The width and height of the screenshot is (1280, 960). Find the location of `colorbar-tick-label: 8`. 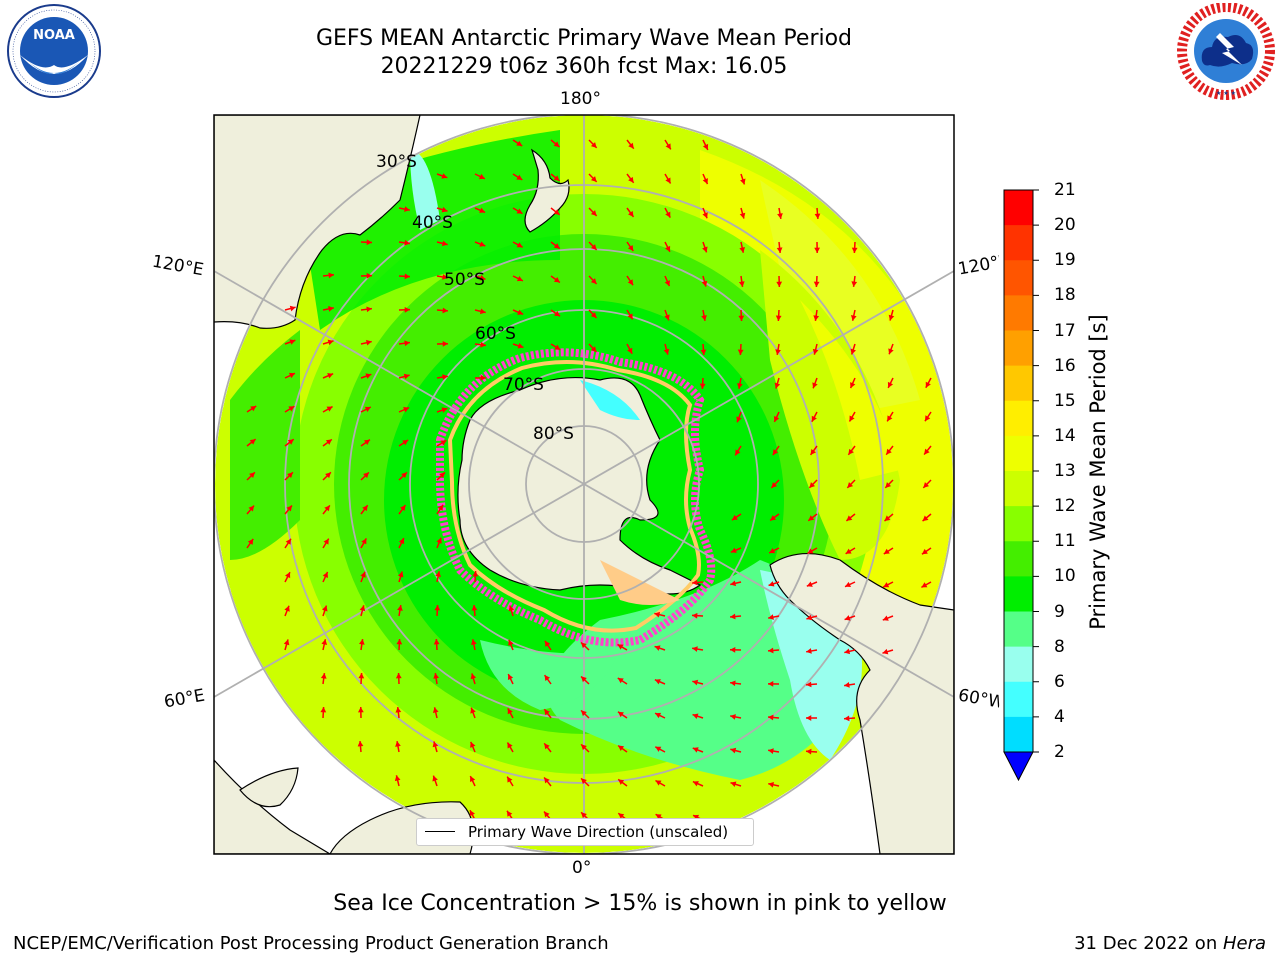

colorbar-tick-label: 8 is located at coordinates (1059, 646).